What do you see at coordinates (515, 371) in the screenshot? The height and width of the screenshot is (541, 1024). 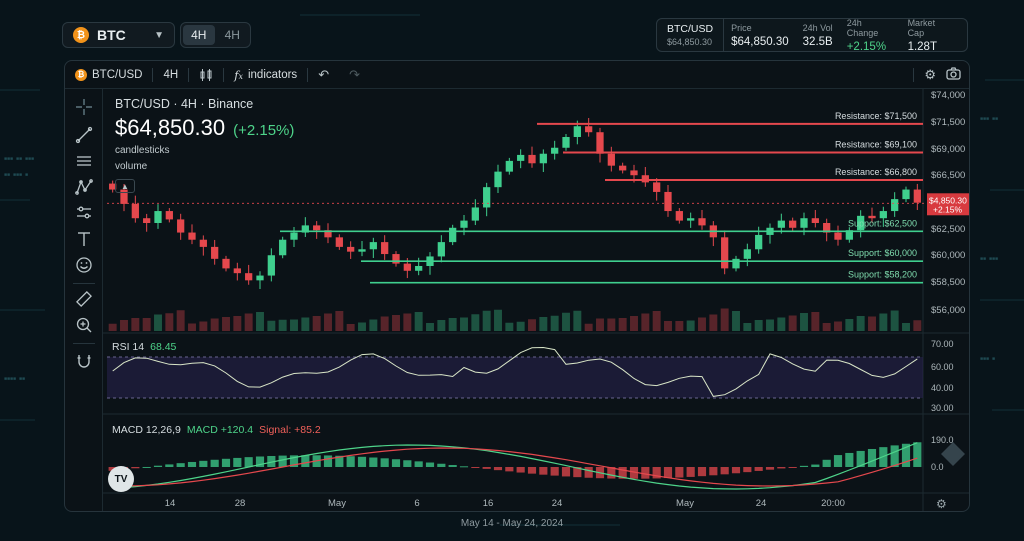 I see `rsi-line` at bounding box center [515, 371].